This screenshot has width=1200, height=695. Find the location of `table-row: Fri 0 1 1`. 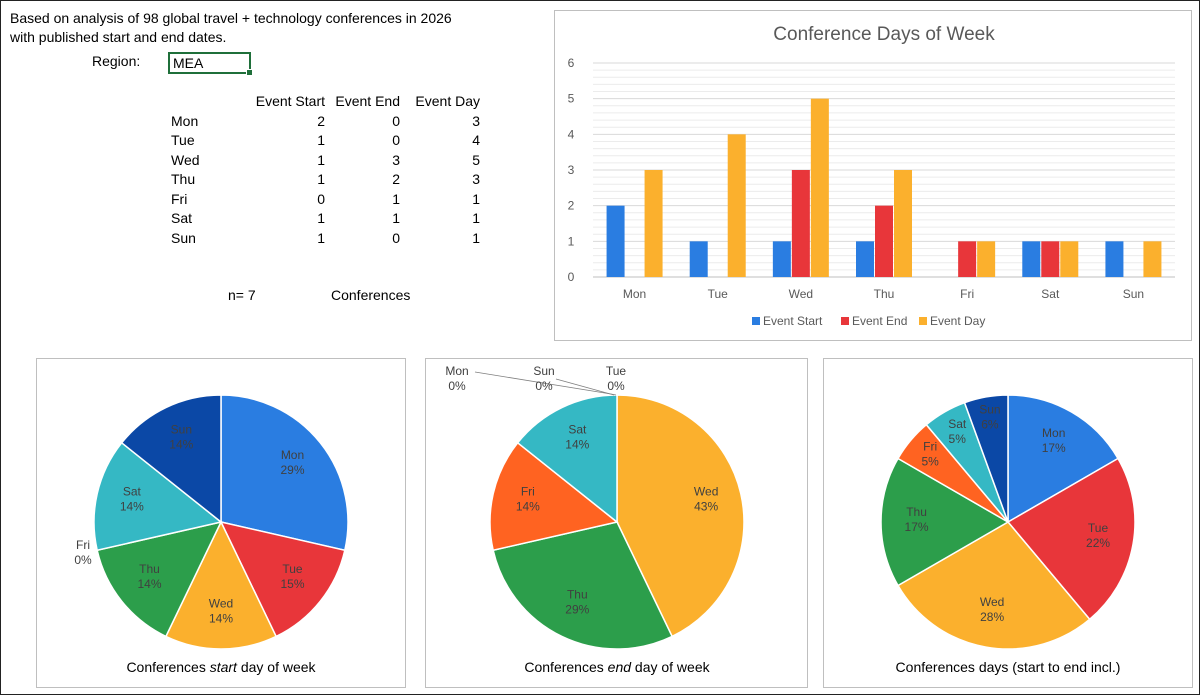

table-row: Fri 0 1 1 is located at coordinates (323, 199).